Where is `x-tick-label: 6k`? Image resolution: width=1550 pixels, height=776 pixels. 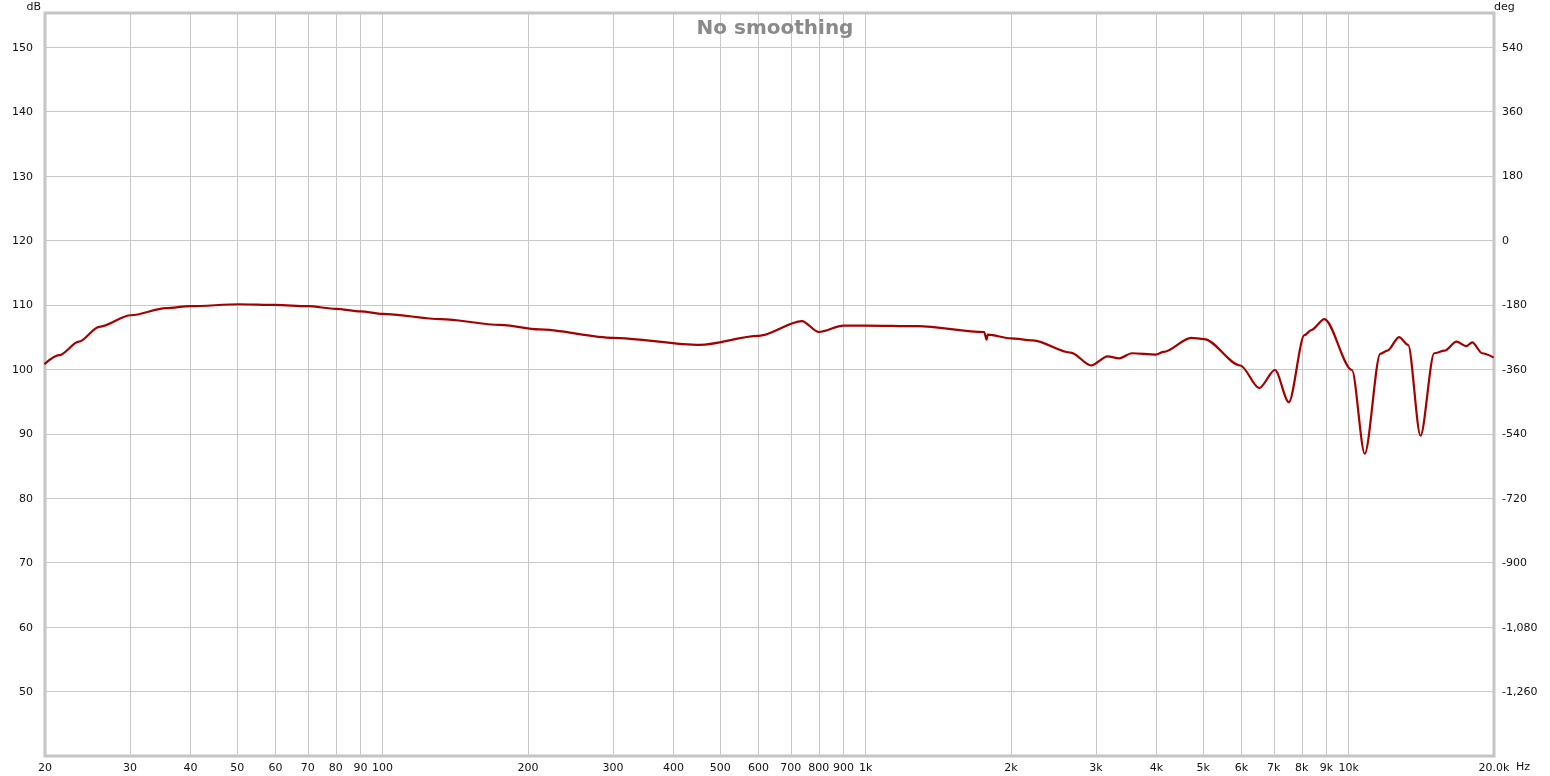
x-tick-label: 6k is located at coordinates (1241, 767).